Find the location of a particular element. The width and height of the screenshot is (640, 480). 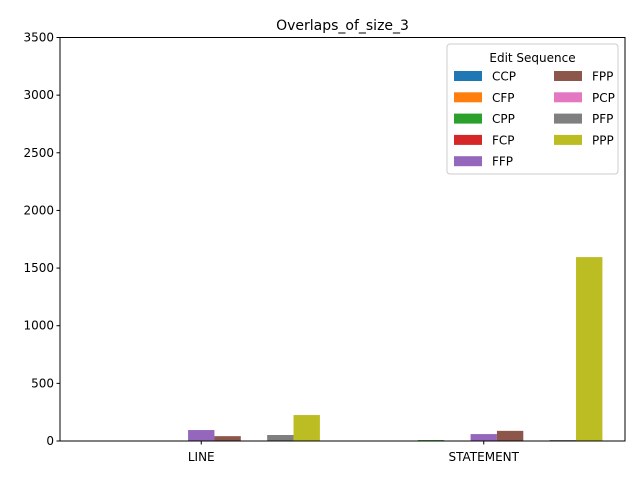

bar-pfp-line is located at coordinates (280, 438).